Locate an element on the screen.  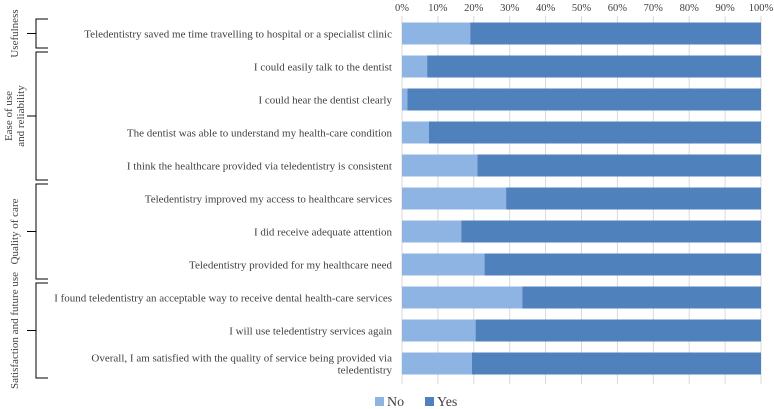
x-tick-label: 70% is located at coordinates (654, 8).